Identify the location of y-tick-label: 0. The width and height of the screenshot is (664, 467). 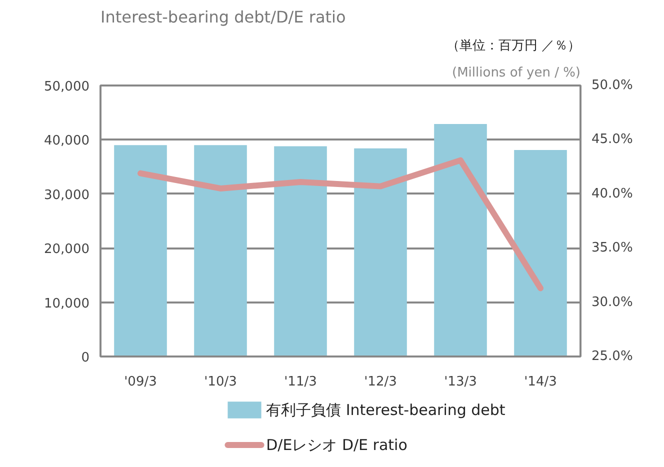
(85, 358).